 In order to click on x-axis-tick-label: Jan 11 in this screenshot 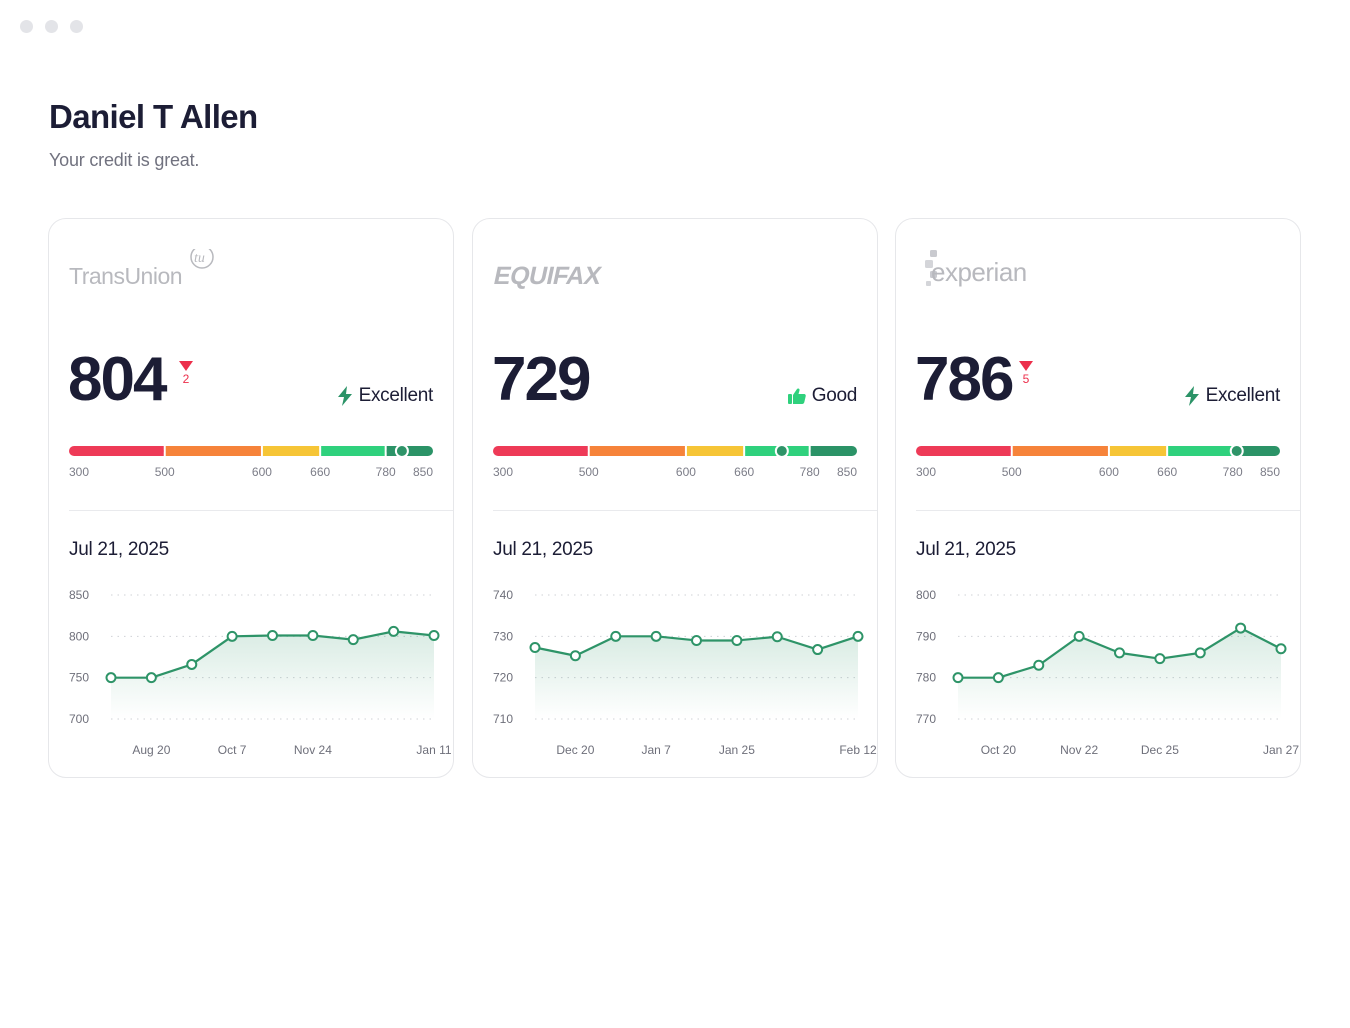, I will do `click(433, 750)`.